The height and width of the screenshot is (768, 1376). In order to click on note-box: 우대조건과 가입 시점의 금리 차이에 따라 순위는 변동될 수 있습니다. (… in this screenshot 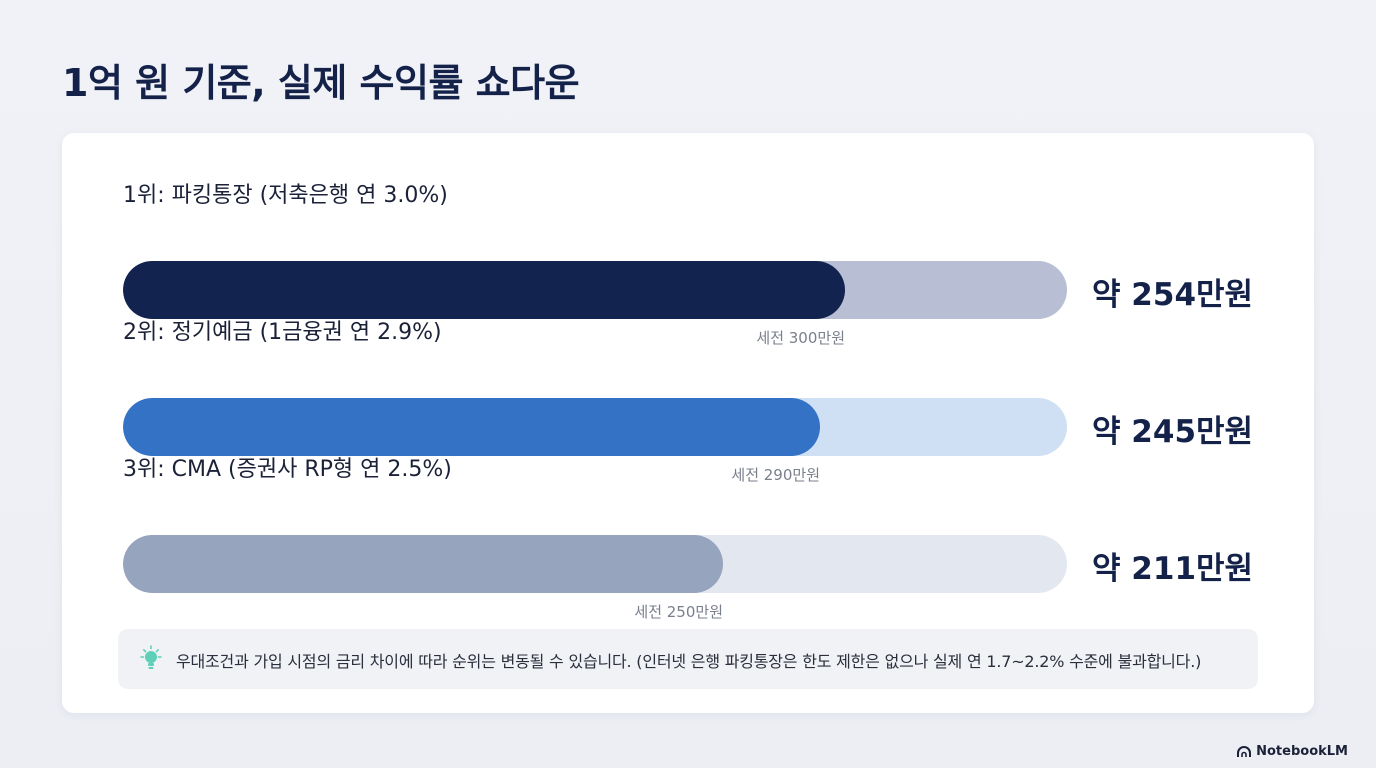, I will do `click(688, 659)`.